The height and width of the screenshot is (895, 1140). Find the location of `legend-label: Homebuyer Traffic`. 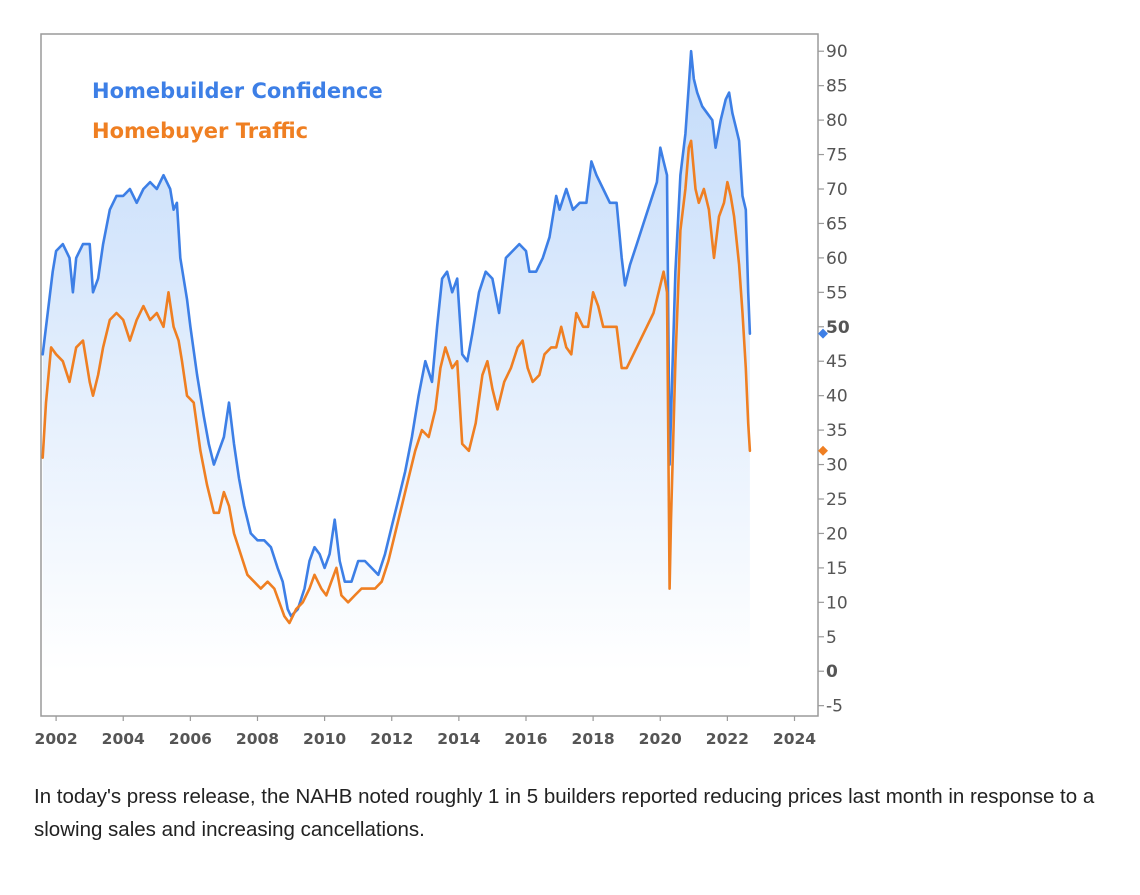

legend-label: Homebuyer Traffic is located at coordinates (200, 131).